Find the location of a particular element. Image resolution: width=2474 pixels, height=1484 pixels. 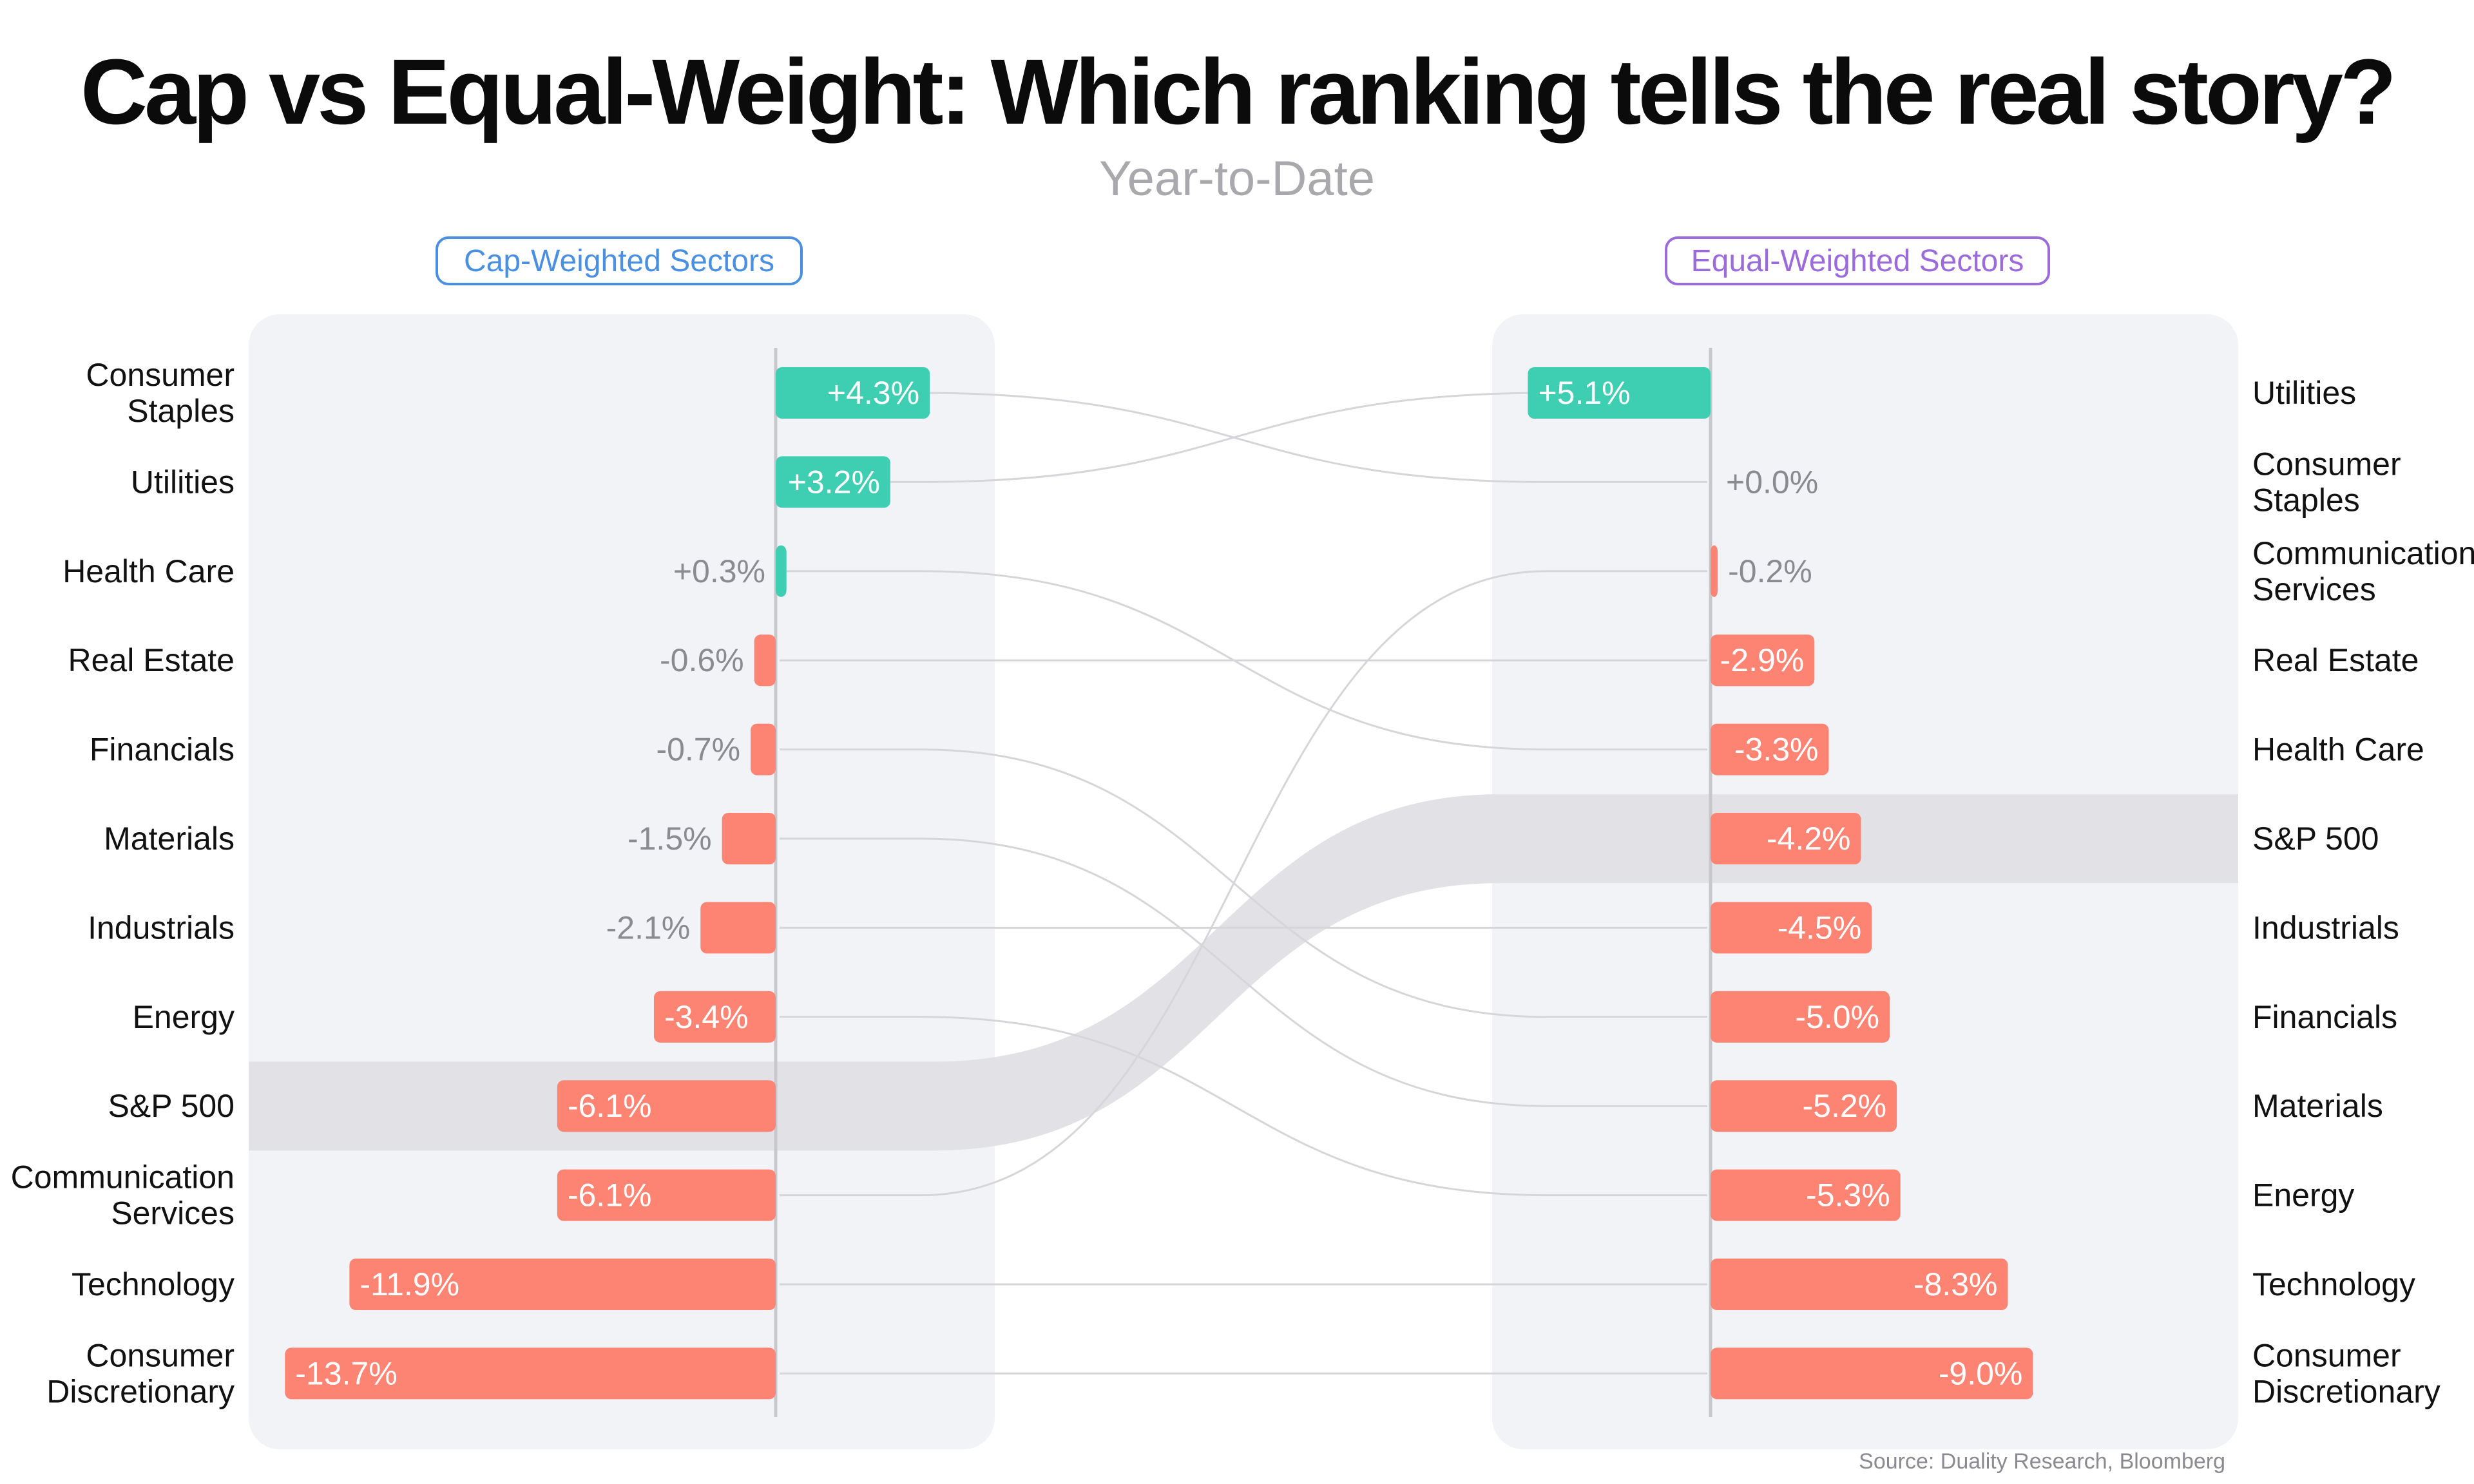

right-materials-value-label: -5.2% is located at coordinates (1844, 1106).